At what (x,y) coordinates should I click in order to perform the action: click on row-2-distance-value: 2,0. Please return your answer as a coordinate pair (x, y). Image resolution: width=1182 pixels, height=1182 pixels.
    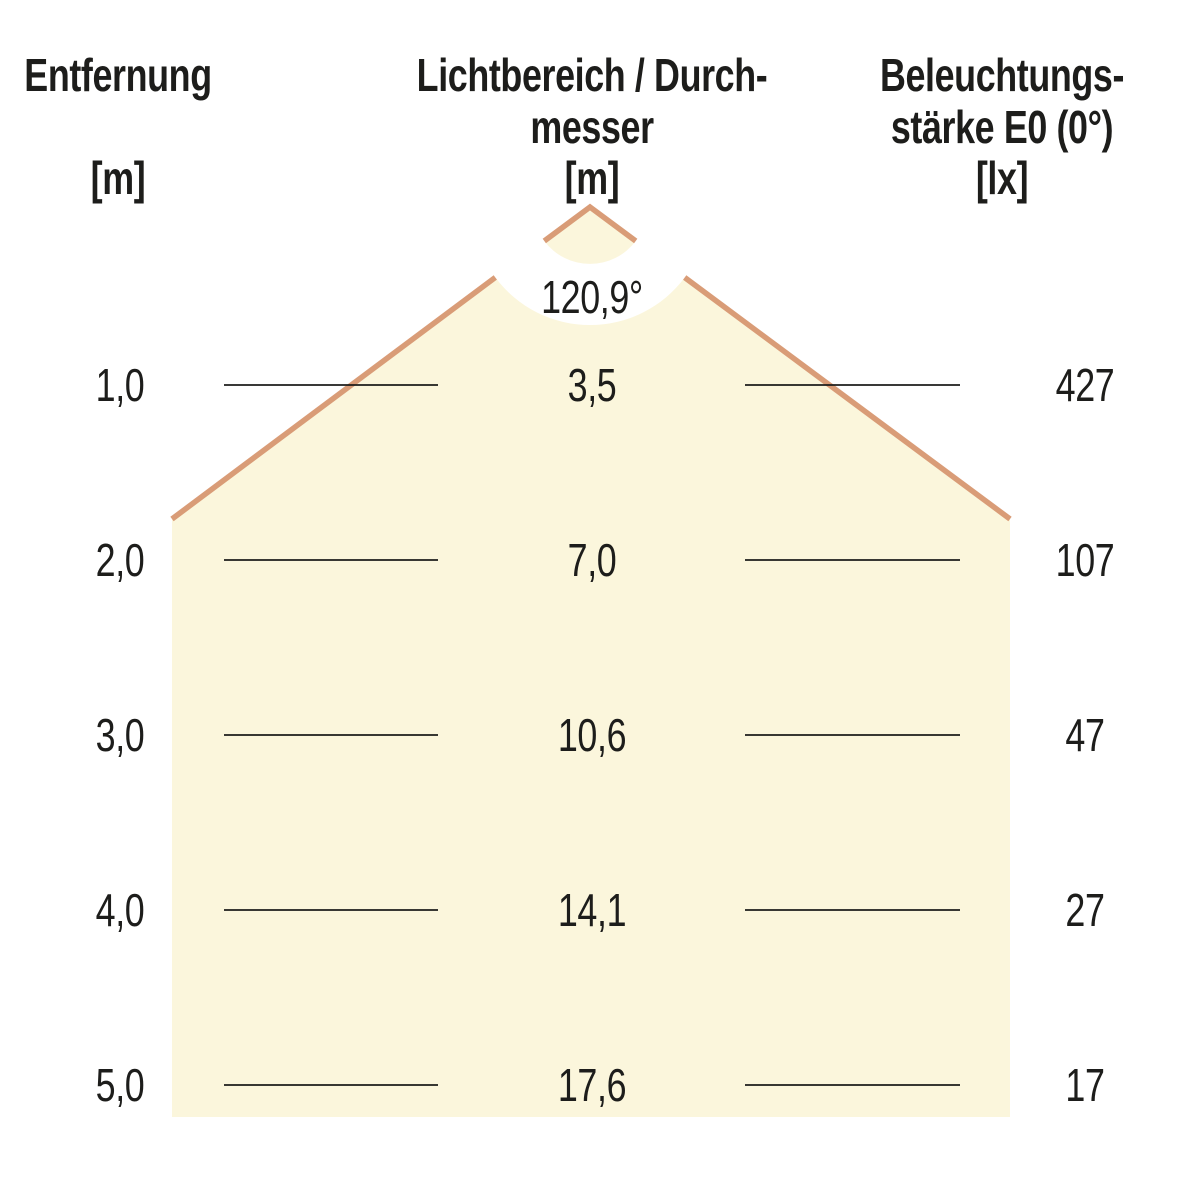
    Looking at the image, I should click on (120, 560).